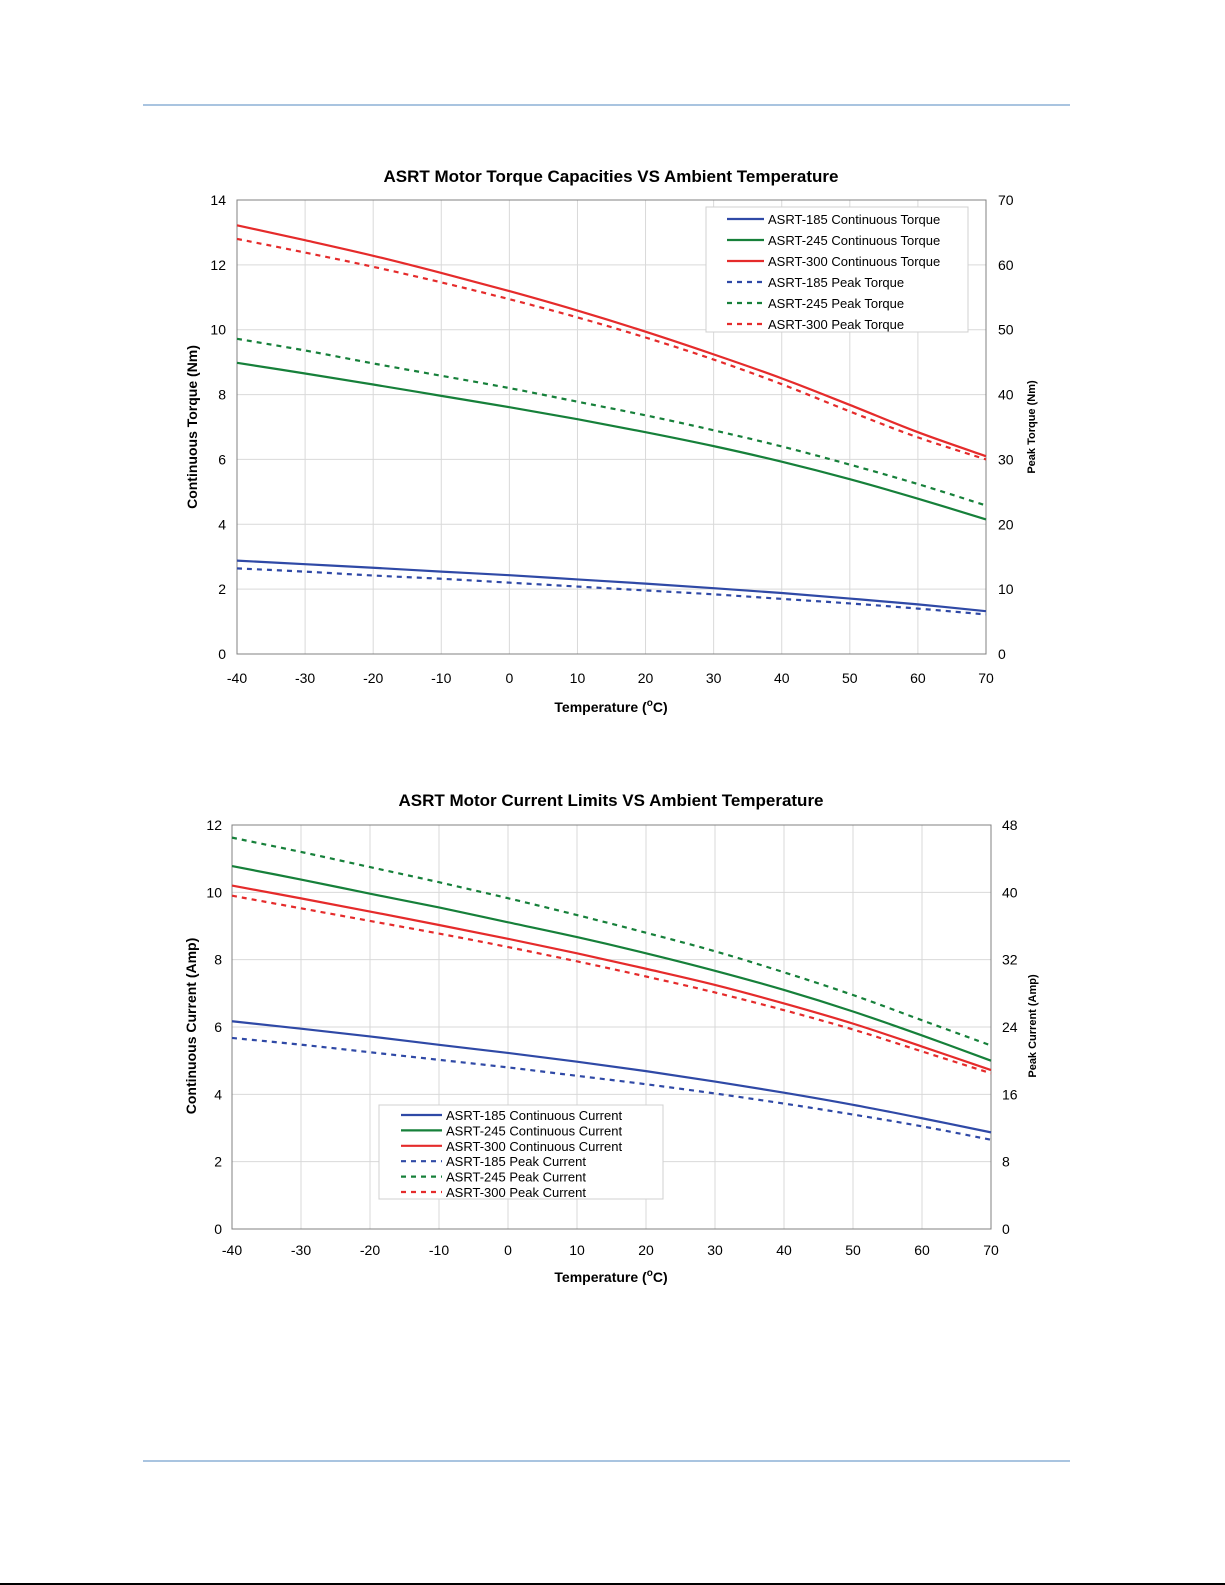 This screenshot has height=1585, width=1225. I want to click on legend-label: ASRT-300 Continuous Torque, so click(854, 261).